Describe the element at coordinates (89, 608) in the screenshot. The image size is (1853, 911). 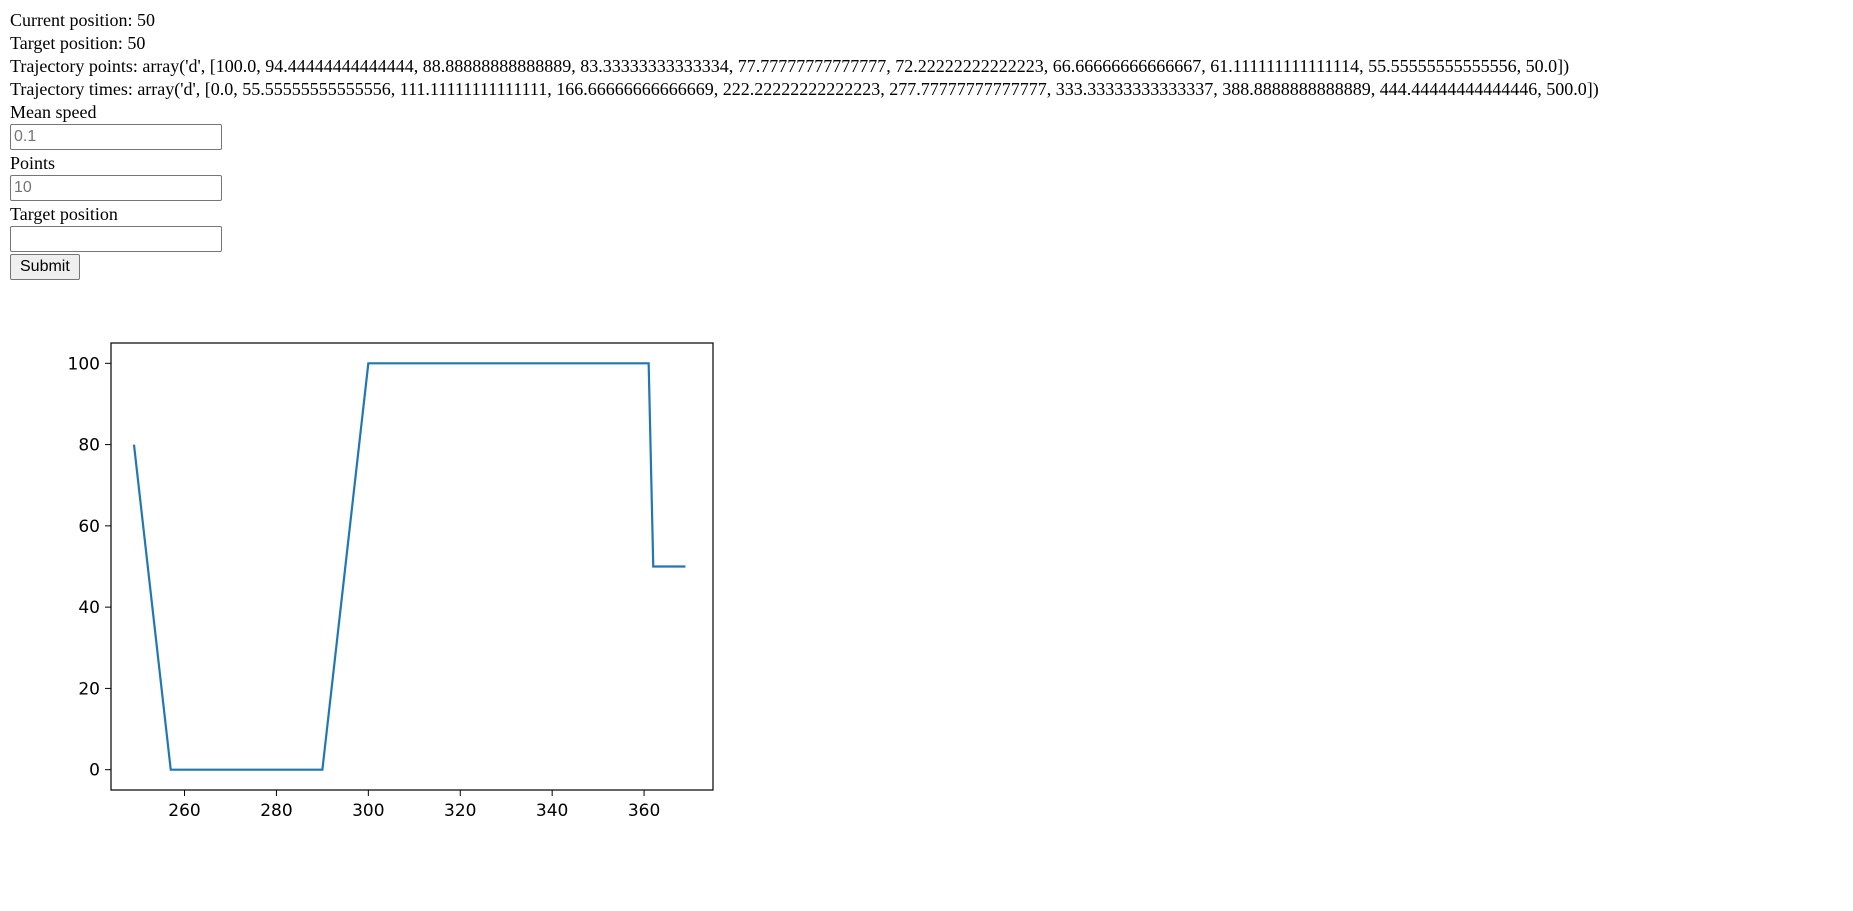
I see `y-tick-label: 40` at that location.